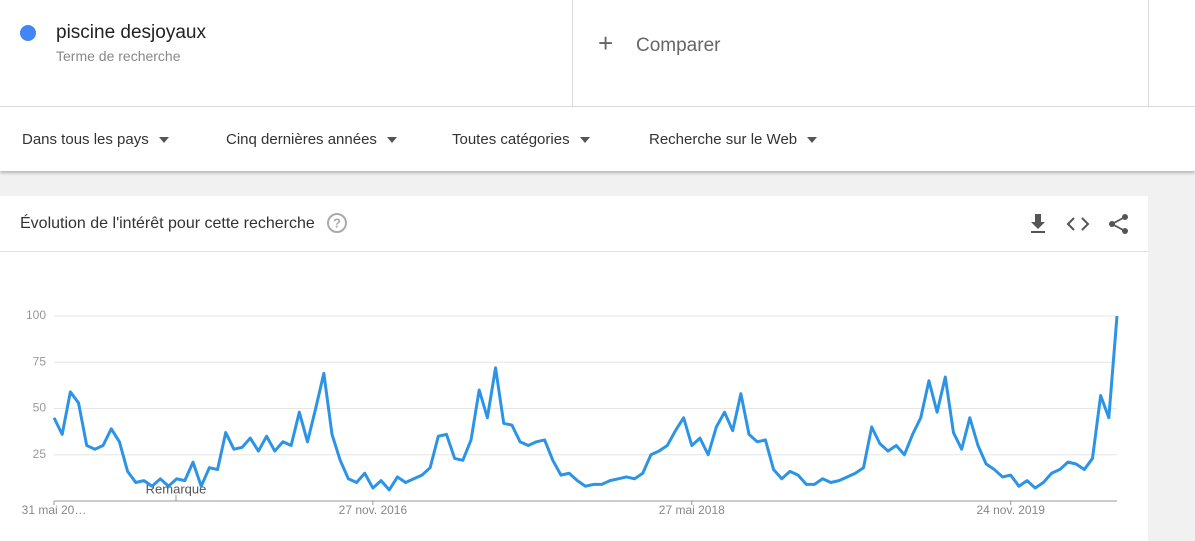  Describe the element at coordinates (131, 32) in the screenshot. I see `search-term: piscine desjoyaux` at that location.